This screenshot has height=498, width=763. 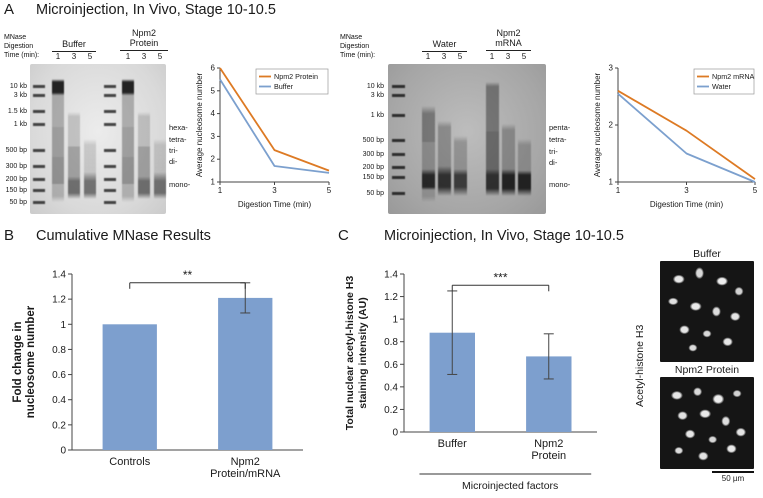 I want to click on ladder-size-label: 1 kb, so click(x=20, y=124).